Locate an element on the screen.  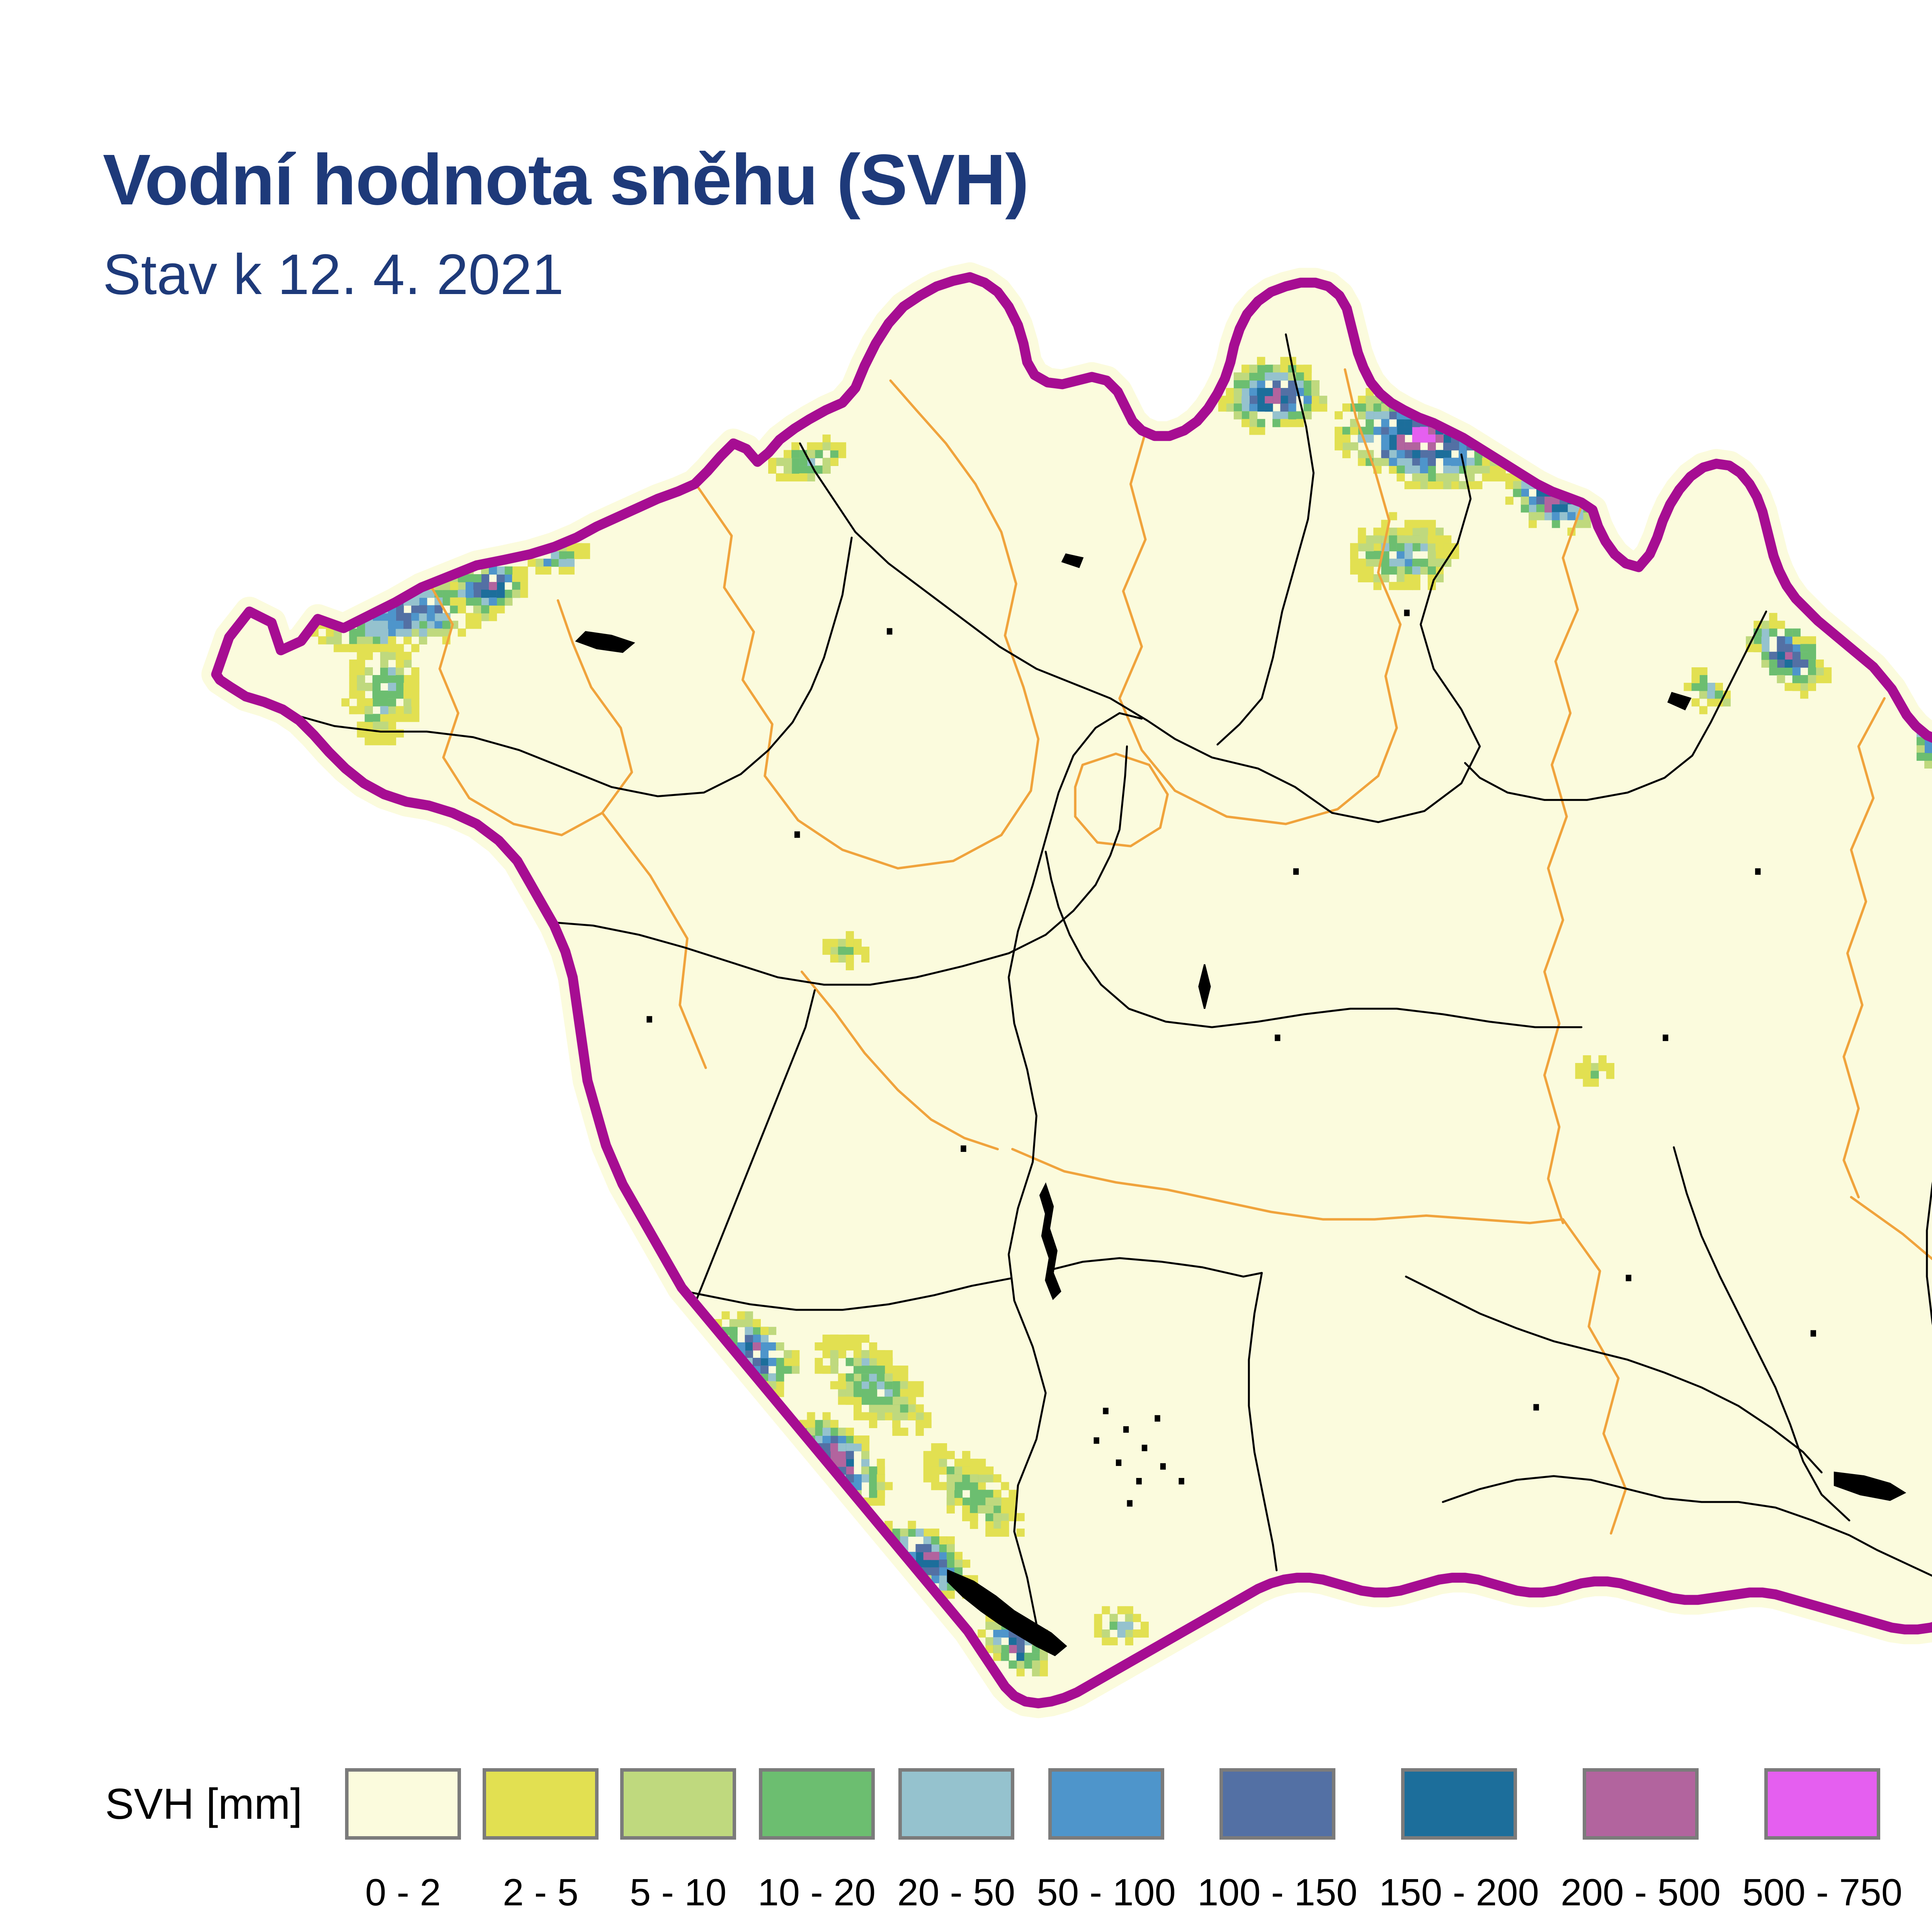
legend-item: 50 - 100 is located at coordinates (1106, 1841).